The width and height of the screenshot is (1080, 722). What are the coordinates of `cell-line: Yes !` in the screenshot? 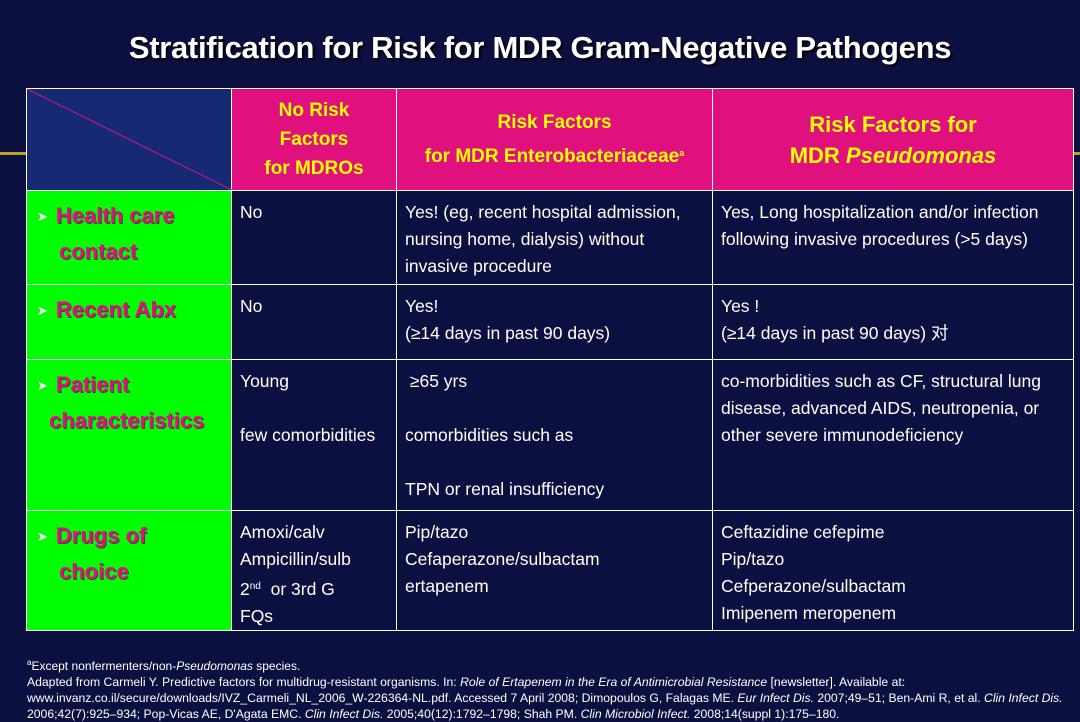 It's located at (740, 306).